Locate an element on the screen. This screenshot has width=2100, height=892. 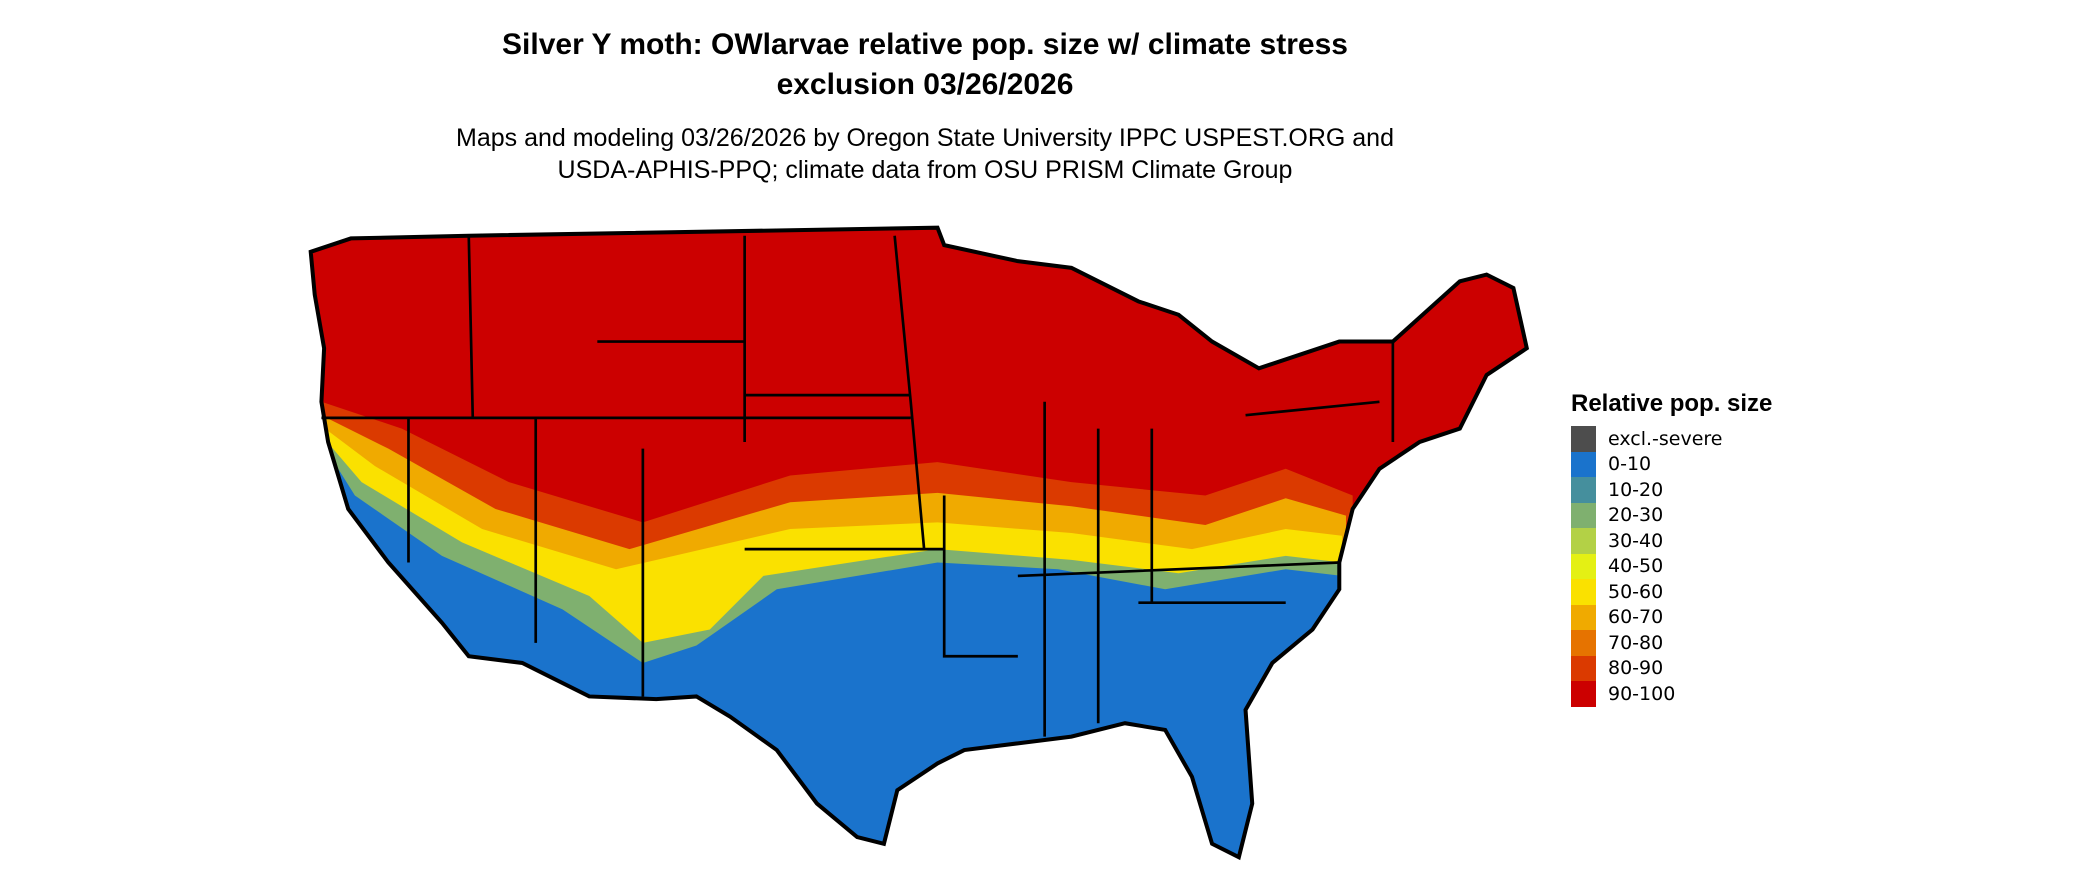
legend-item: 0-10 is located at coordinates (1671, 464).